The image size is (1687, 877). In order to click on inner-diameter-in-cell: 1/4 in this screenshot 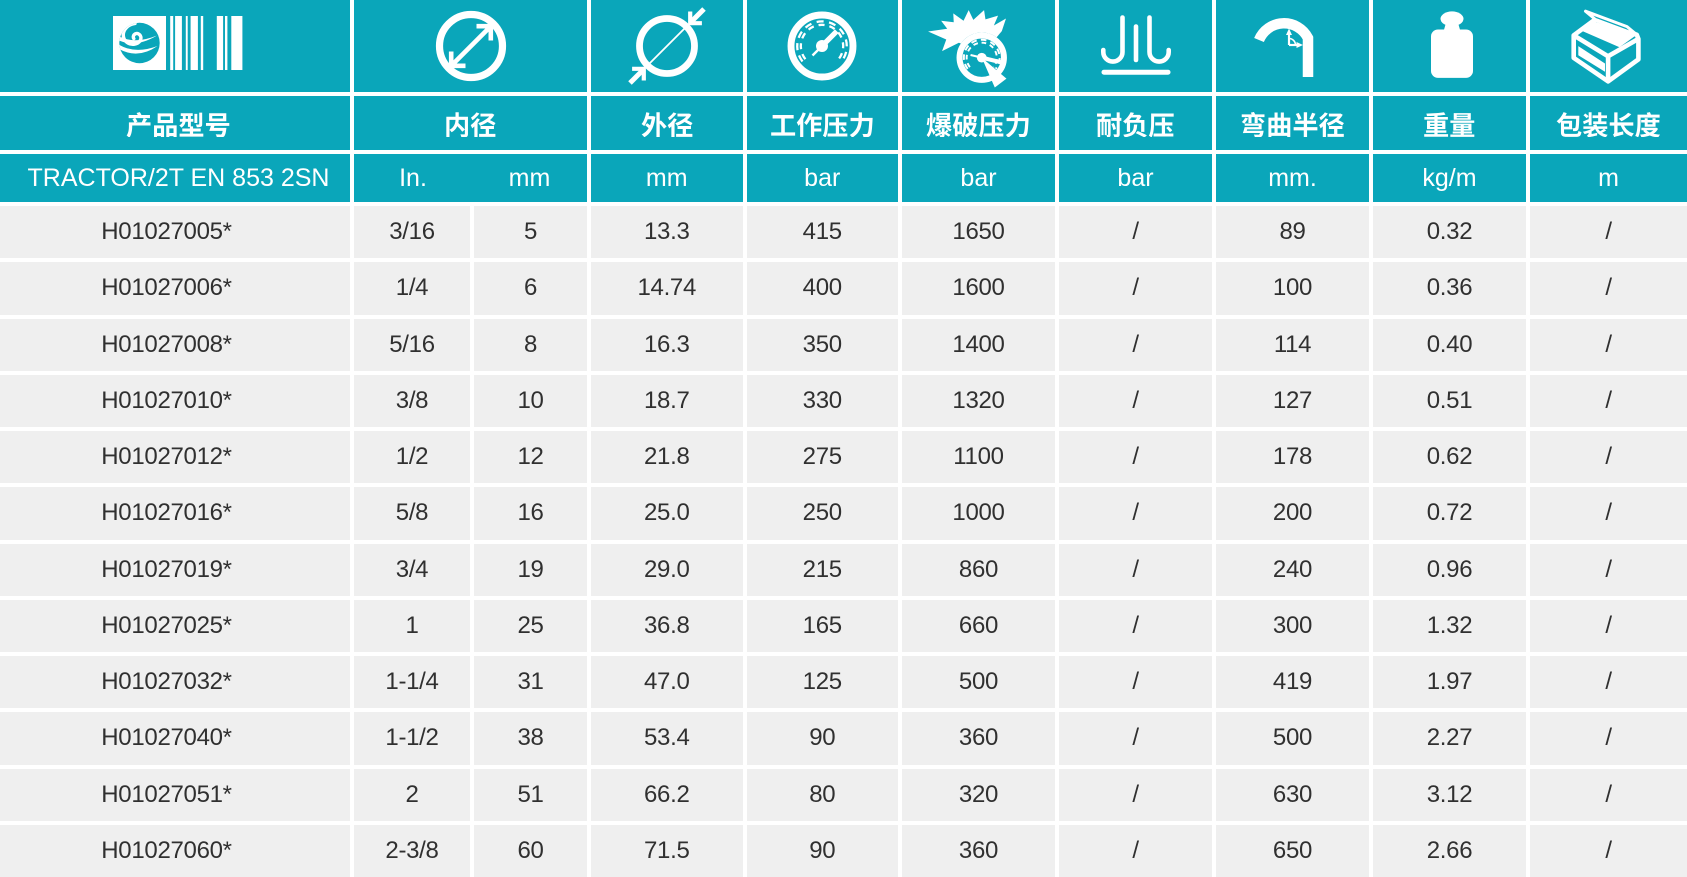, I will do `click(412, 288)`.